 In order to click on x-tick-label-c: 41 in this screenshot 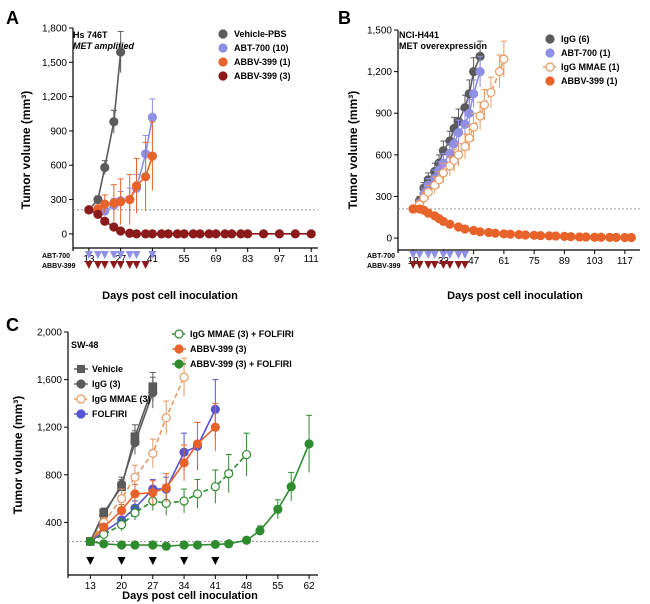, I will do `click(216, 586)`.